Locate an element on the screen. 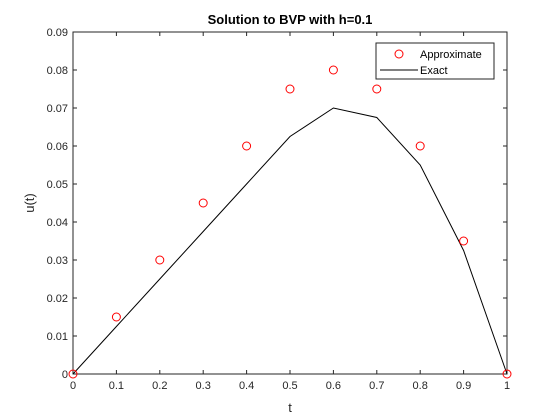 This screenshot has height=420, width=560. y-tick-label: 0.06 is located at coordinates (57, 147).